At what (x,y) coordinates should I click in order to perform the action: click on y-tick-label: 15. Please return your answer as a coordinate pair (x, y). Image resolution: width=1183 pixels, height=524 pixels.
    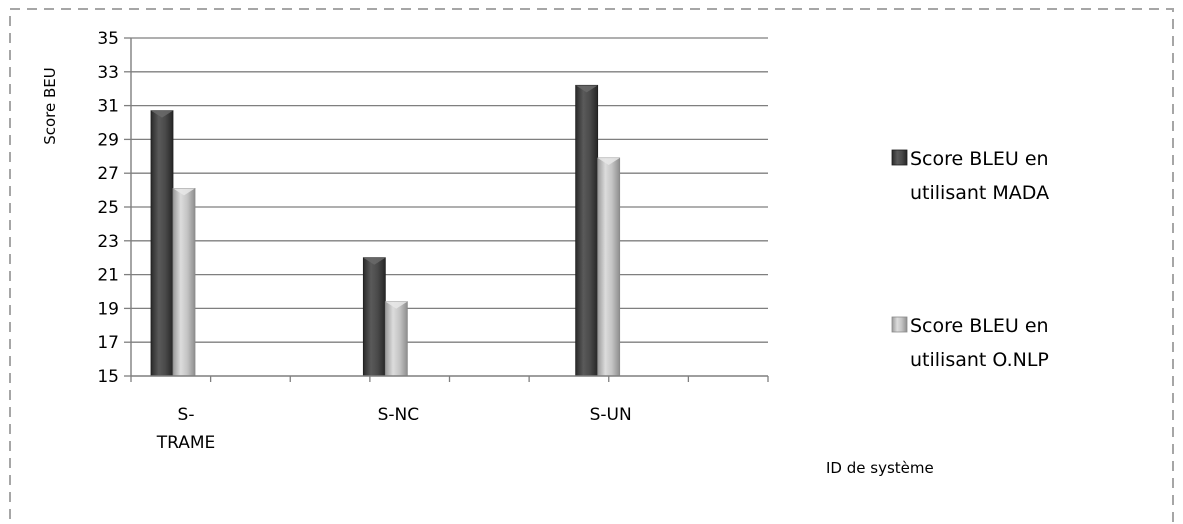
    Looking at the image, I should click on (108, 377).